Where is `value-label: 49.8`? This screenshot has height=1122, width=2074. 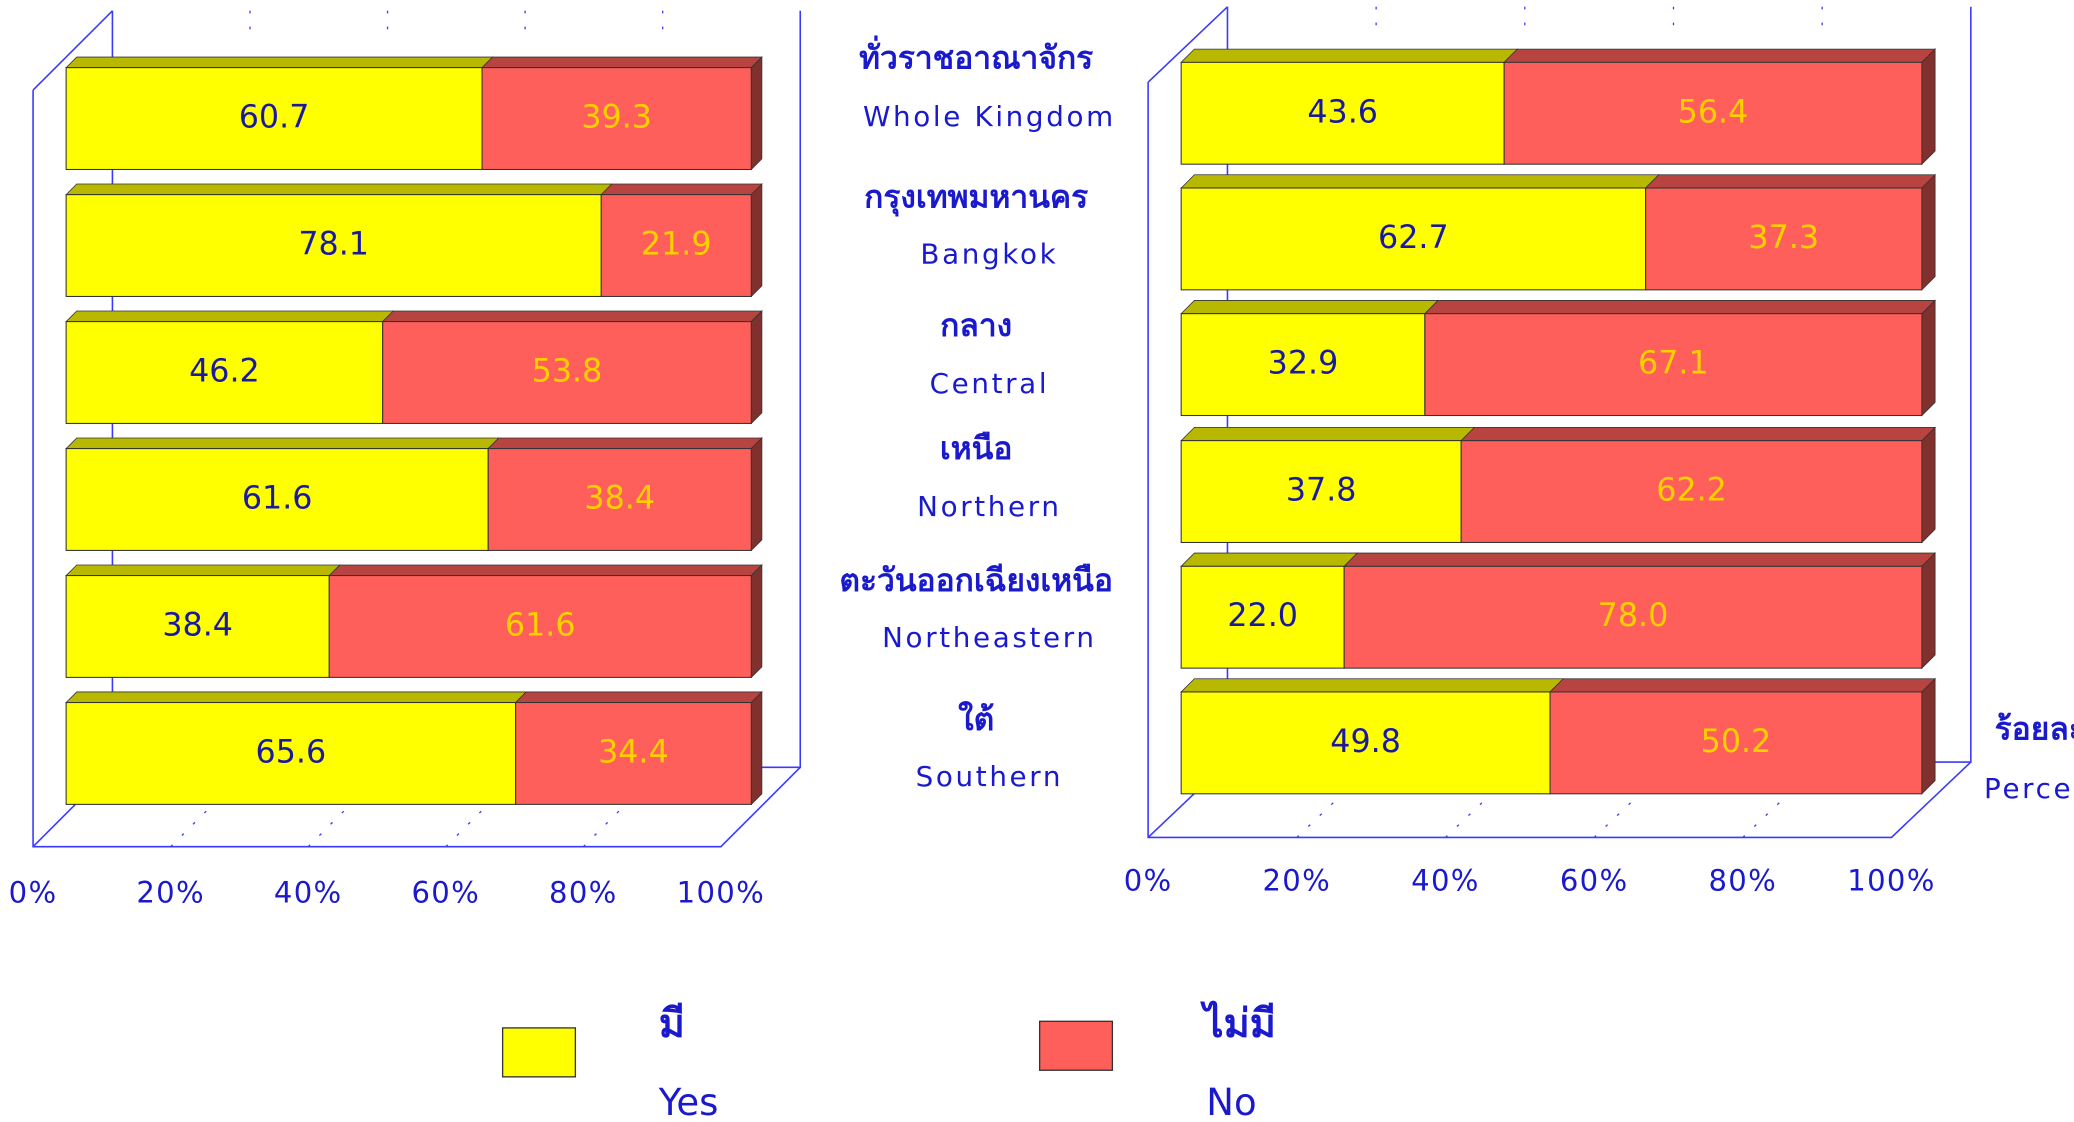
value-label: 49.8 is located at coordinates (1365, 742).